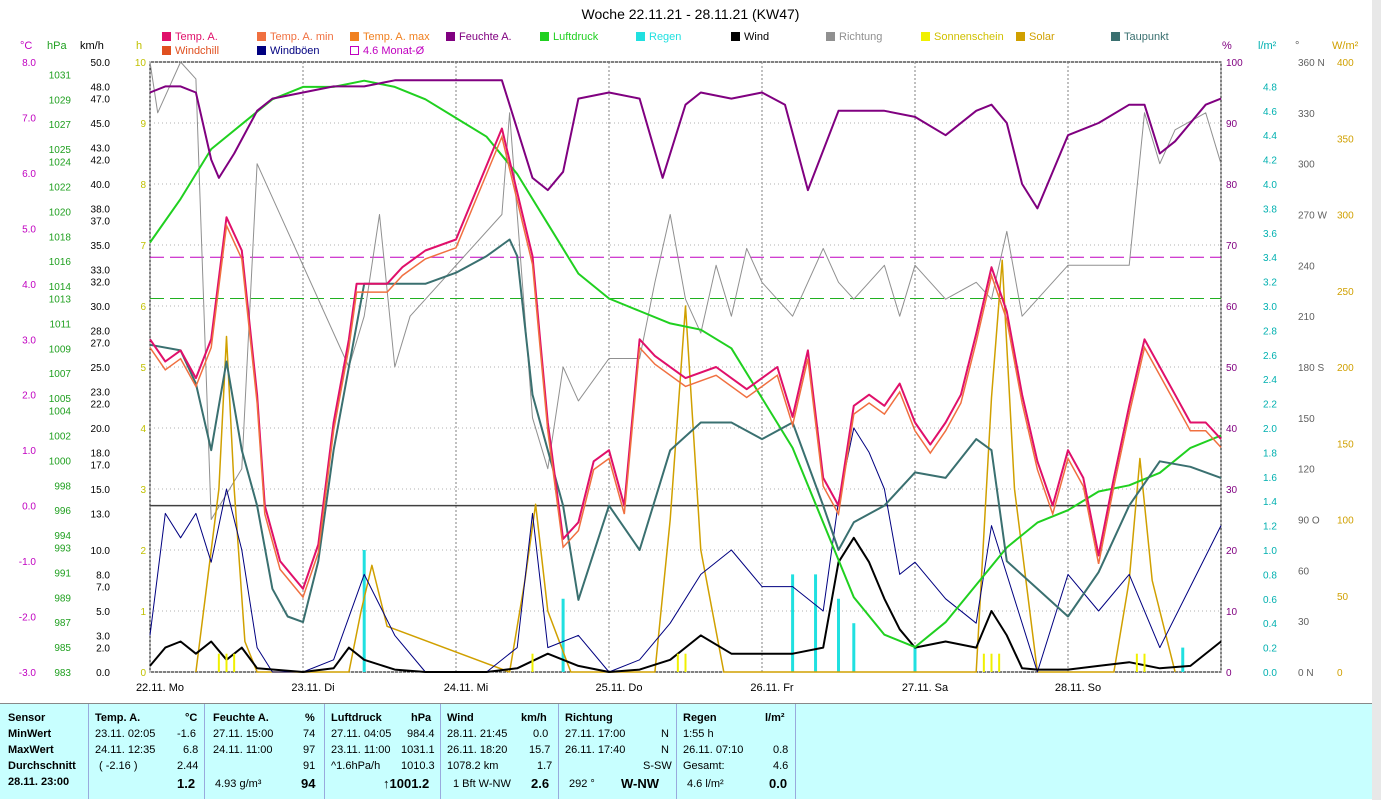 This screenshot has height=800, width=1381. Describe the element at coordinates (101, 185) in the screenshot. I see `wind-tick-label: 40.0` at that location.